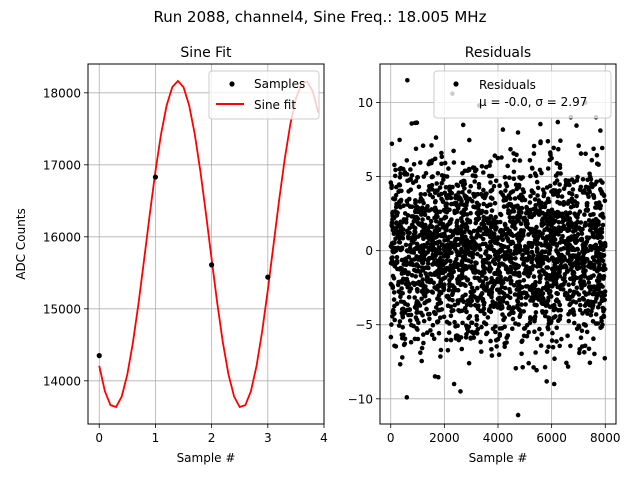 The width and height of the screenshot is (640, 480). What do you see at coordinates (364, 251) in the screenshot?
I see `residuals-y-ticks: −10 −5 0 5 10` at bounding box center [364, 251].